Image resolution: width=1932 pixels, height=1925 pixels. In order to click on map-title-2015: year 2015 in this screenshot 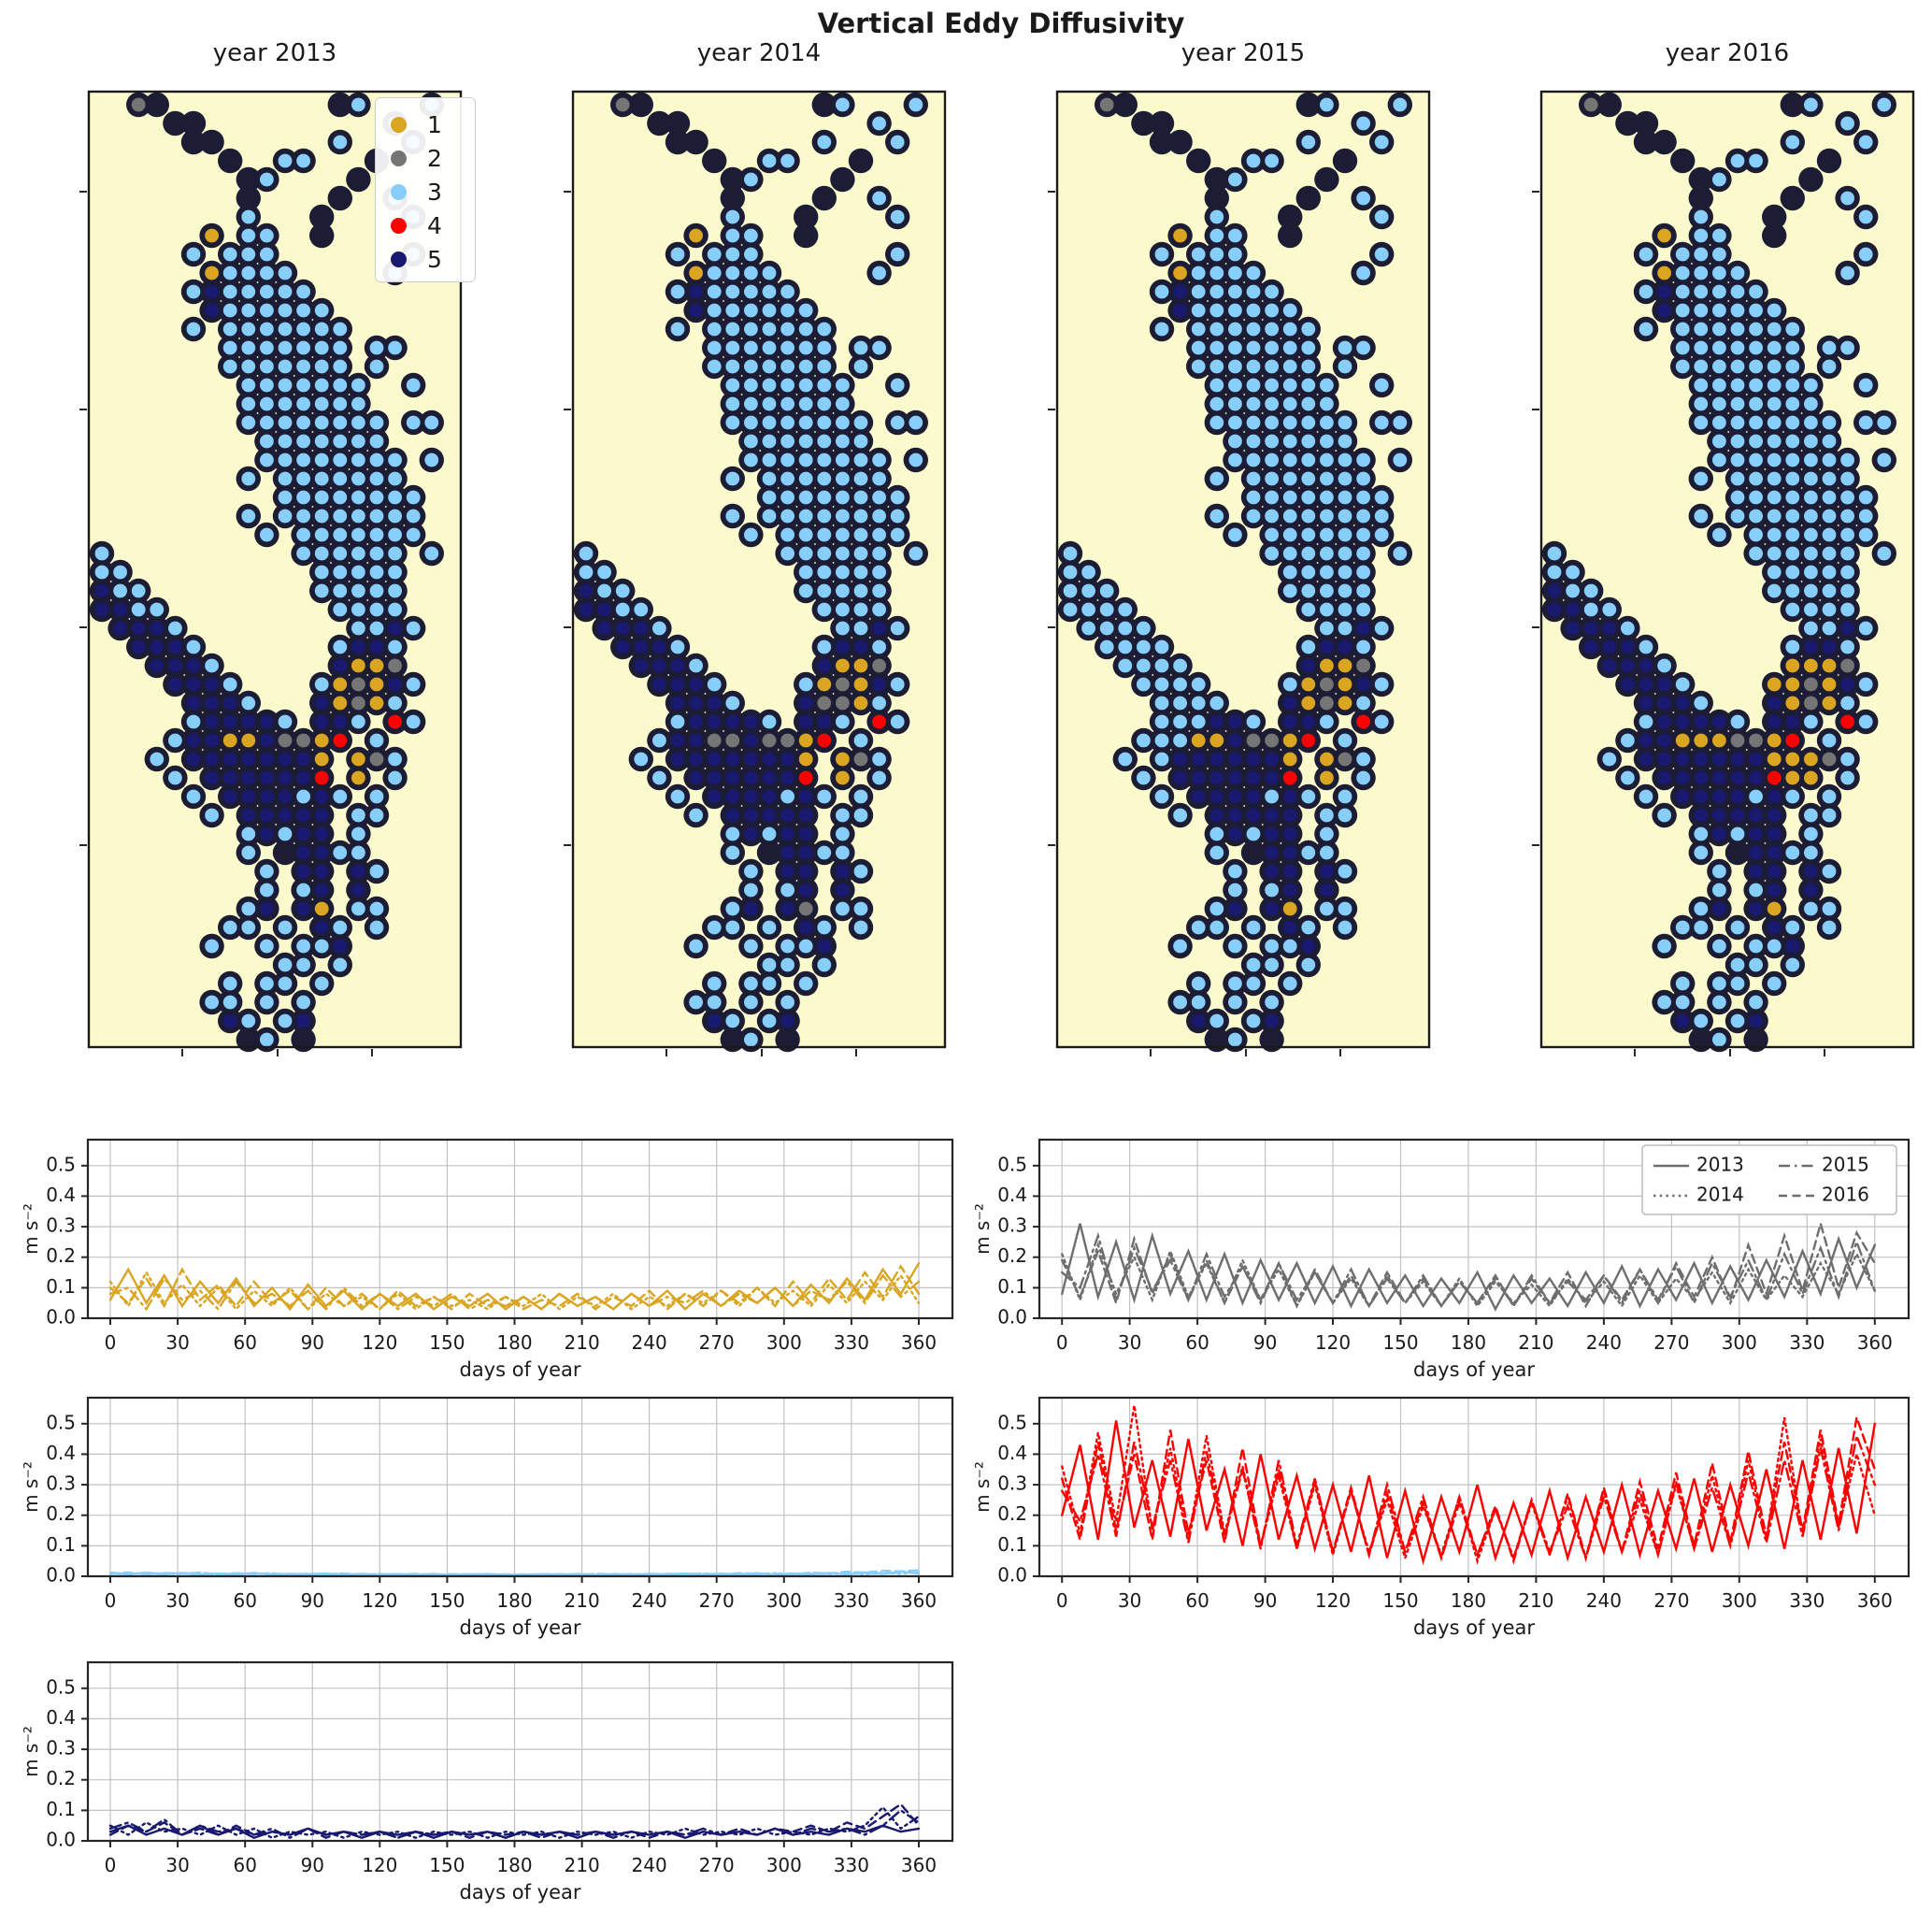, I will do `click(1243, 53)`.